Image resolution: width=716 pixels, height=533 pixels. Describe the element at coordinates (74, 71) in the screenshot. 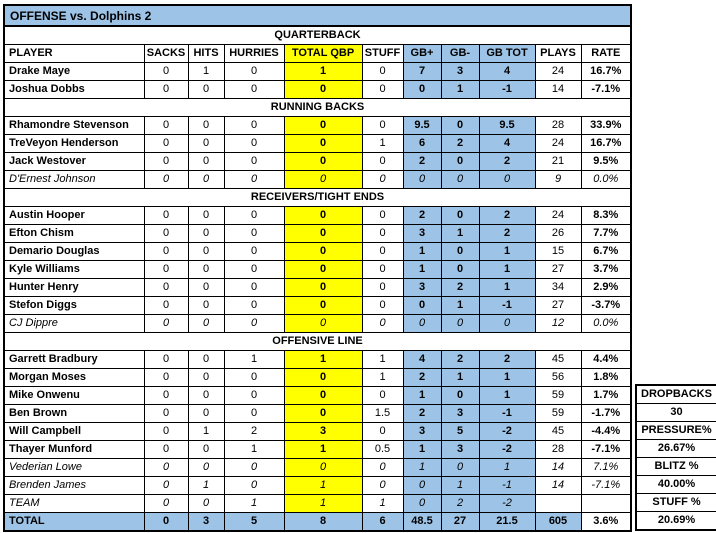

I see `player-name-cell: Drake Maye` at that location.